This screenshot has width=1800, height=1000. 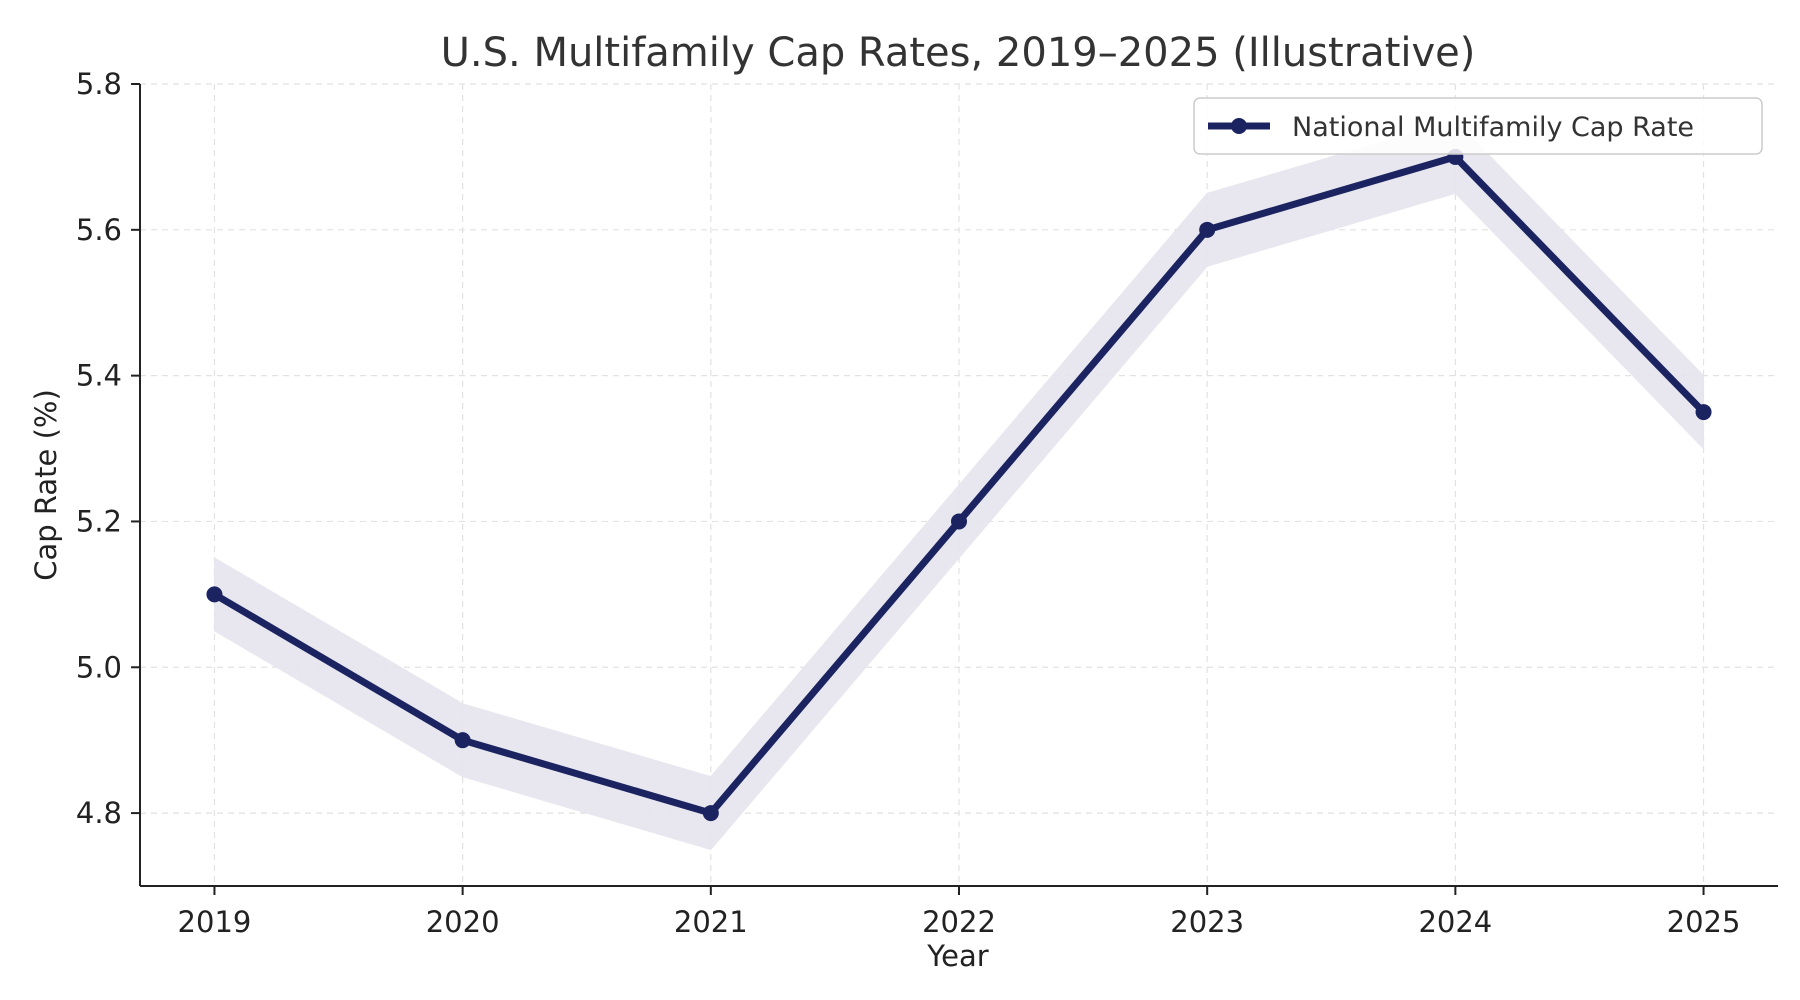 What do you see at coordinates (1455, 922) in the screenshot?
I see `x-tick-label-5: 2024` at bounding box center [1455, 922].